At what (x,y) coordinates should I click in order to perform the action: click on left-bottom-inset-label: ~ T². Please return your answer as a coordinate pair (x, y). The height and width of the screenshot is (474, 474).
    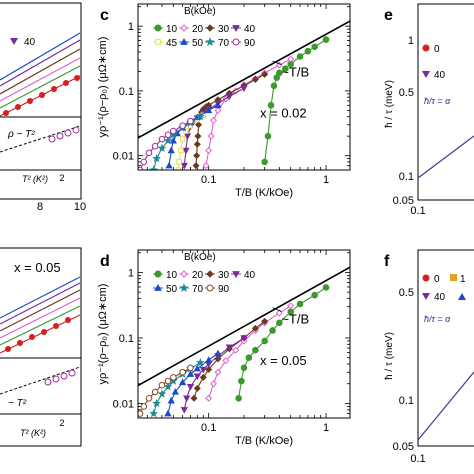
    Looking at the image, I should click on (17, 403).